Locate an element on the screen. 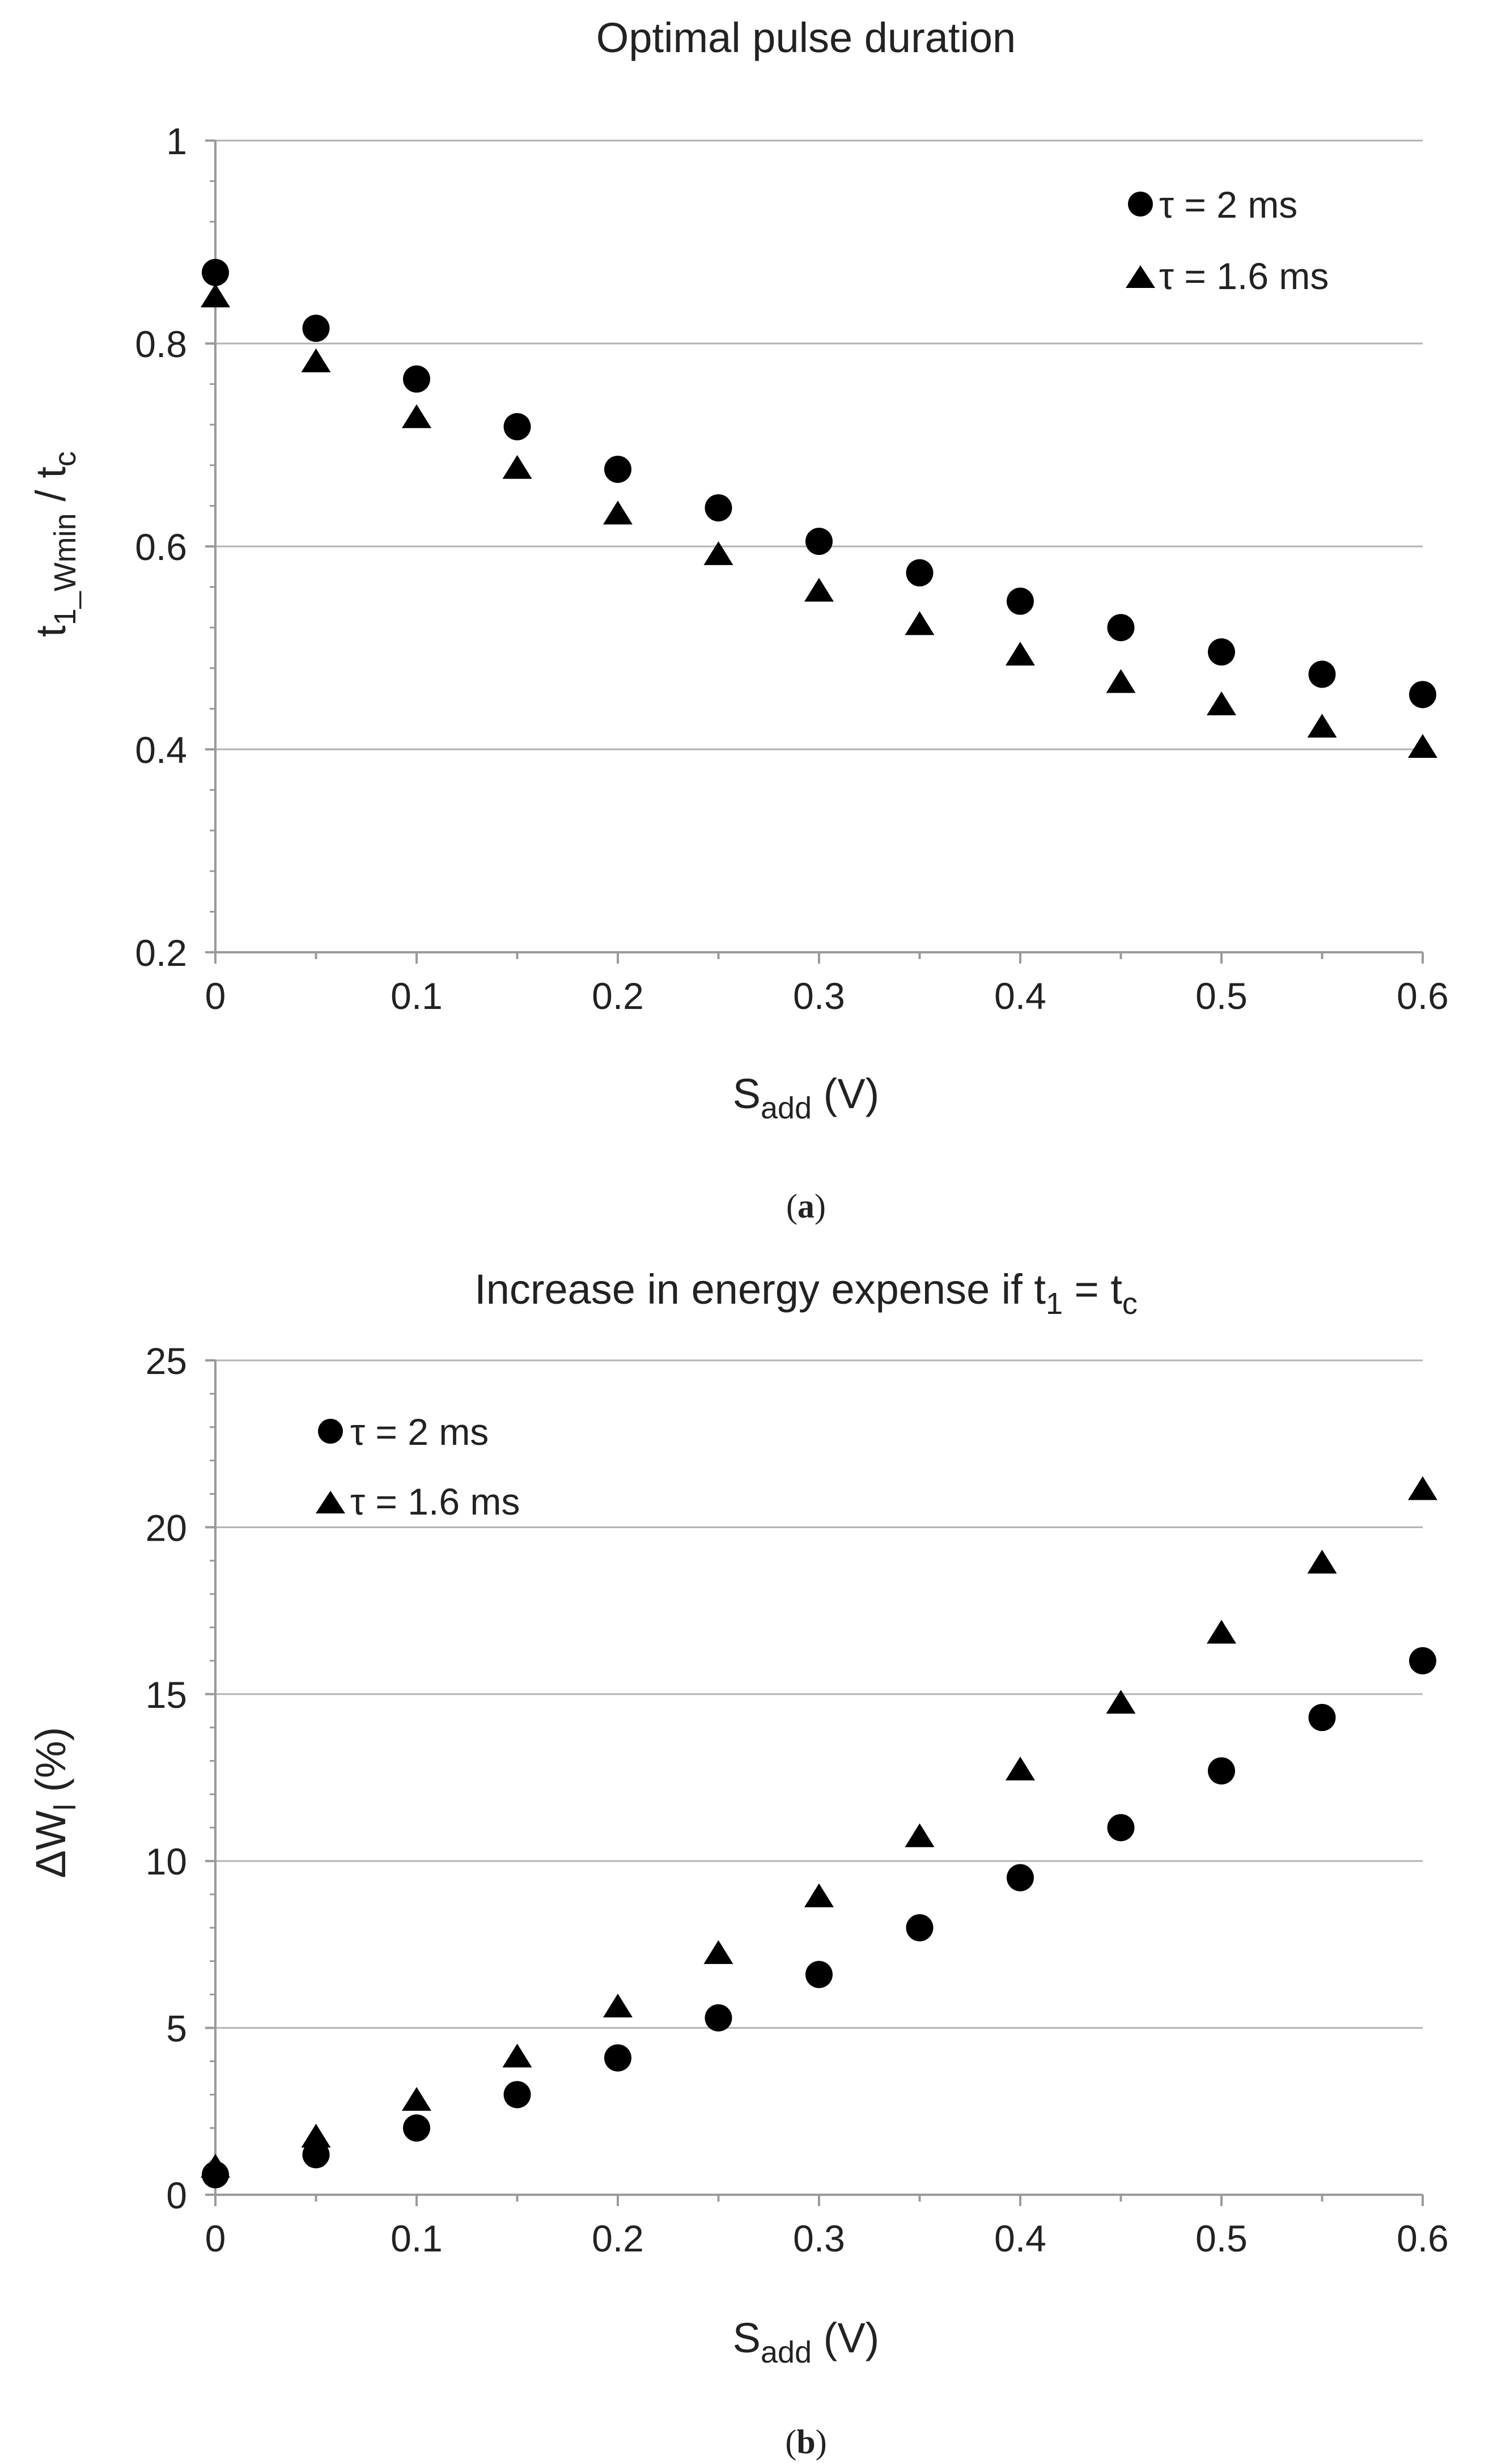 The image size is (1489, 2464). chart-title-main: Increase in energy expense if t is located at coordinates (760, 1289).